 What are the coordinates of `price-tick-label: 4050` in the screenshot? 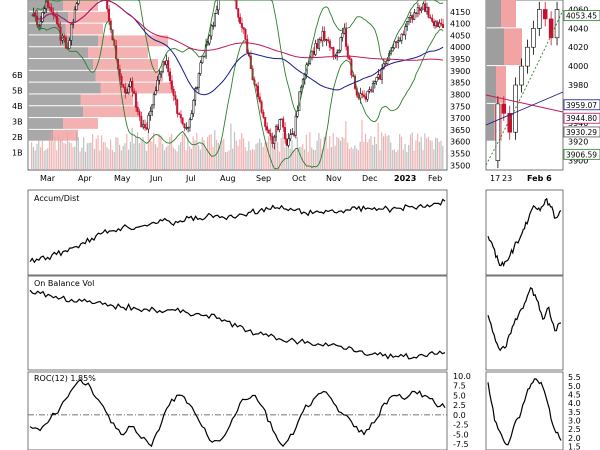 It's located at (460, 35).